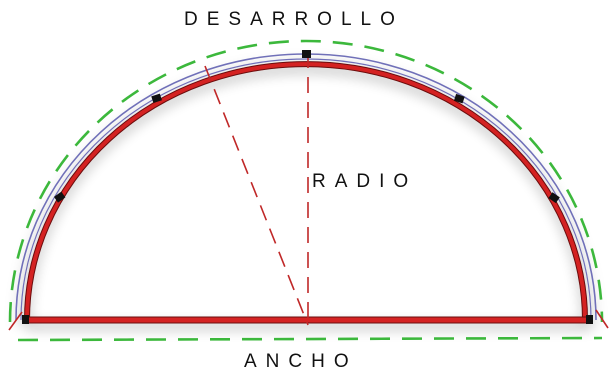 This screenshot has height=373, width=611. I want to click on radius-diagonal-dashed, so click(256, 195).